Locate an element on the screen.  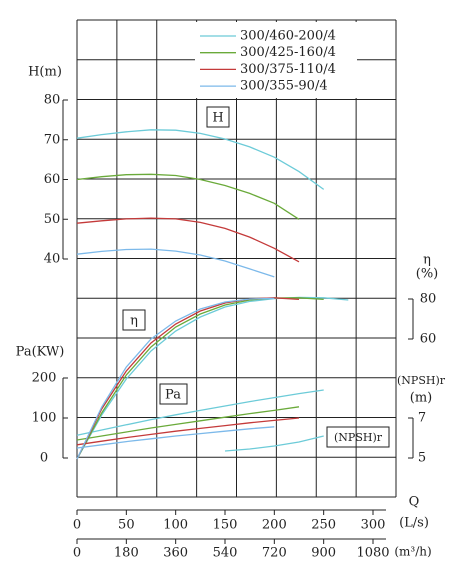
tick-label: 1080 is located at coordinates (372, 553).